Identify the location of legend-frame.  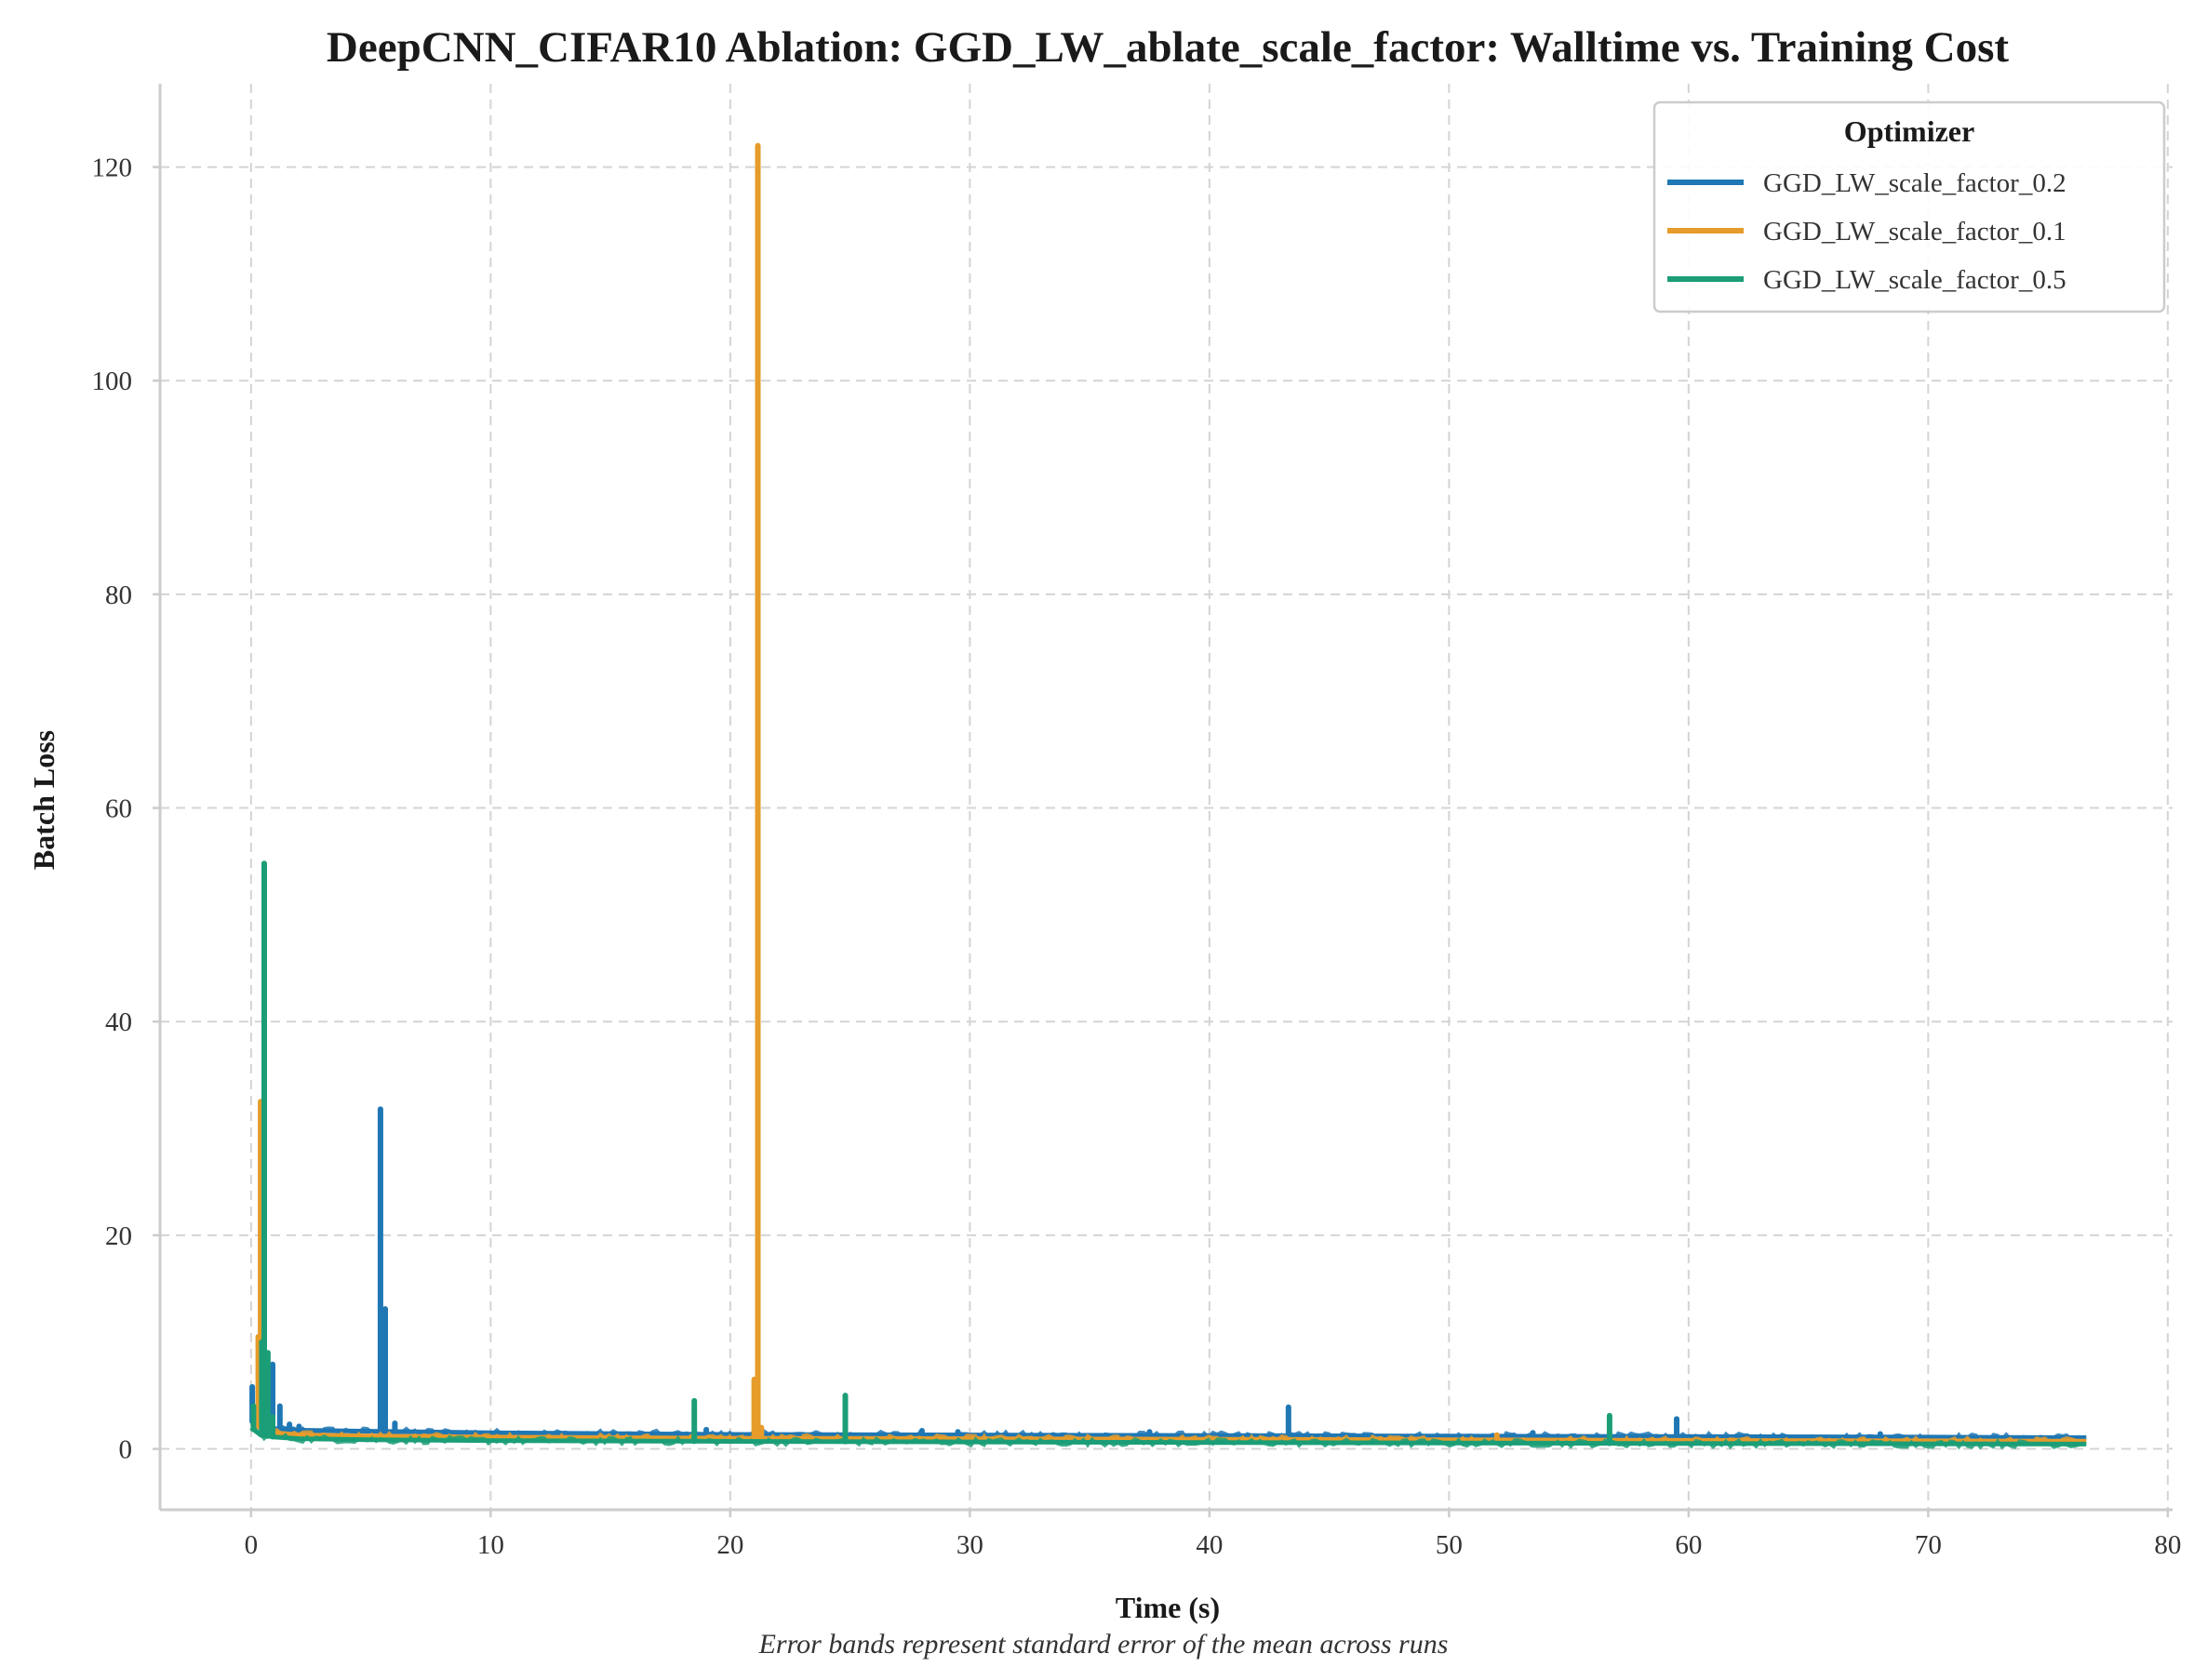
(1909, 206).